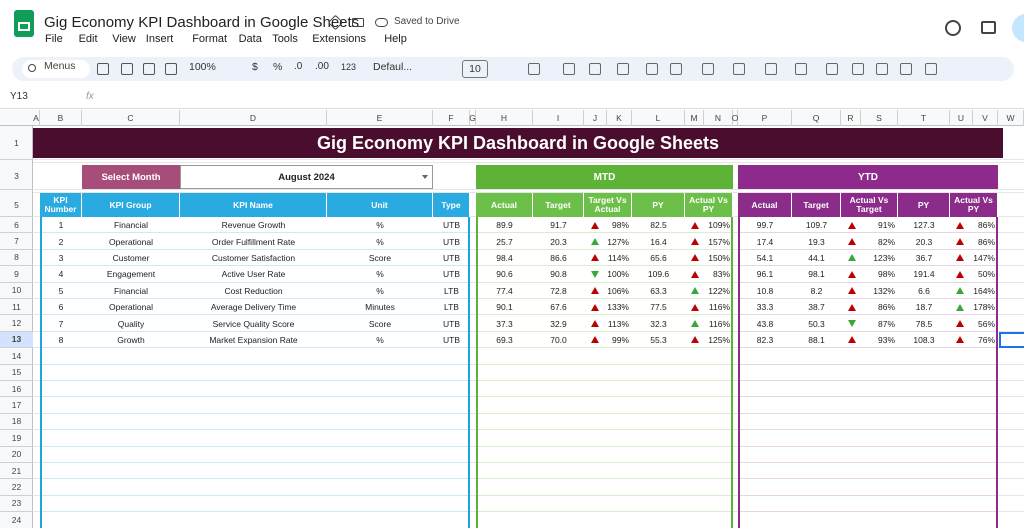  Describe the element at coordinates (278, 67) in the screenshot. I see `percent: %` at that location.